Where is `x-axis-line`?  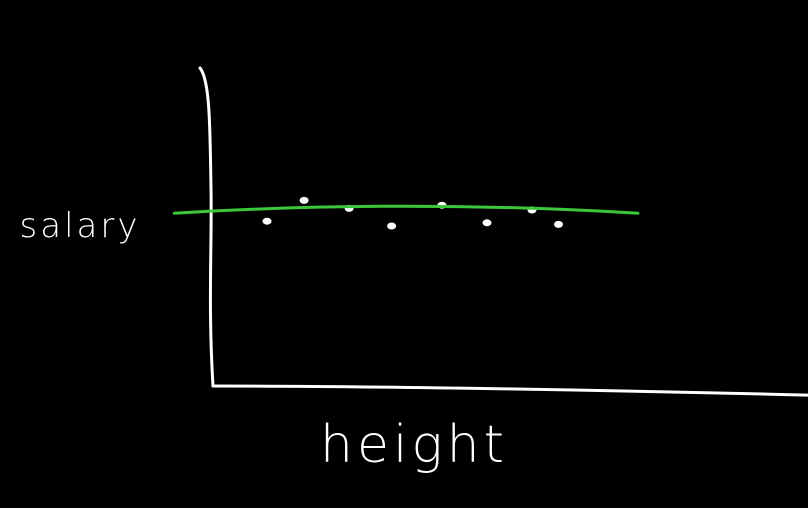 x-axis-line is located at coordinates (509, 390).